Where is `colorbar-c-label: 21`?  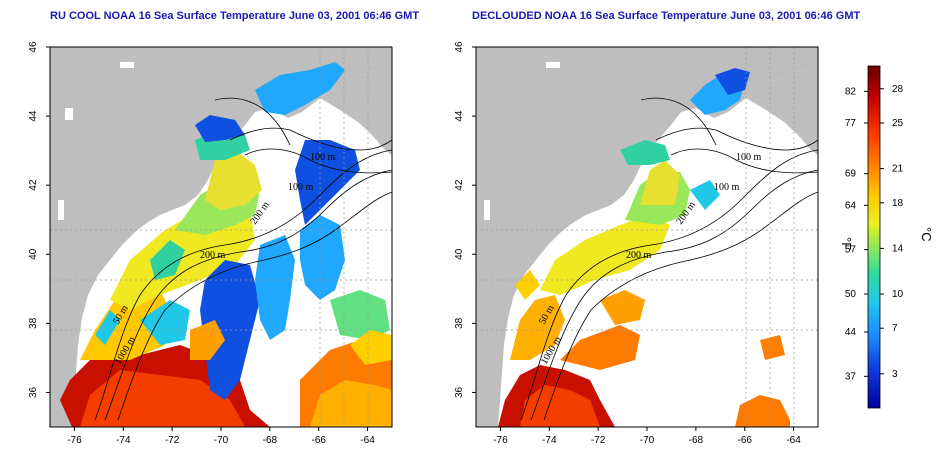 colorbar-c-label: 21 is located at coordinates (898, 169).